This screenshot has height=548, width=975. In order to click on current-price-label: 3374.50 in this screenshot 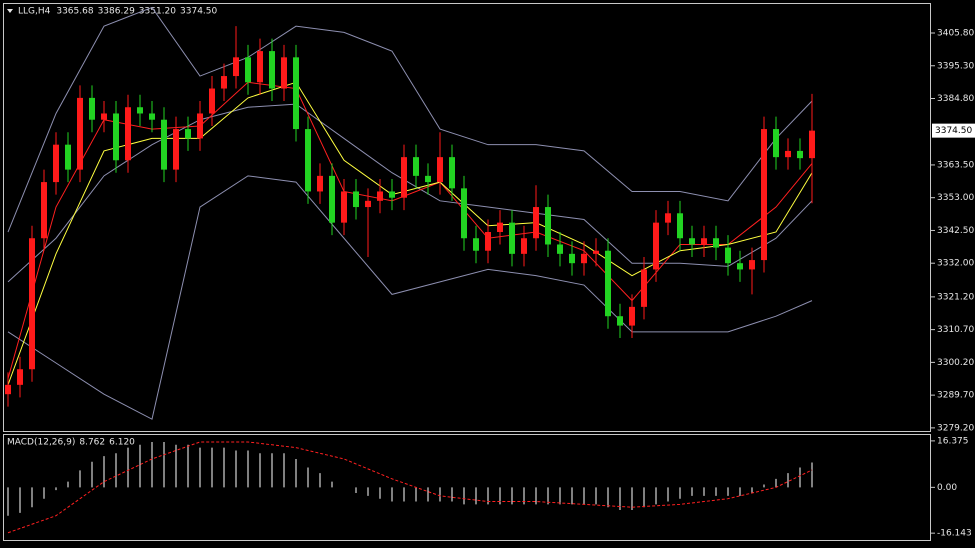, I will do `click(953, 131)`.